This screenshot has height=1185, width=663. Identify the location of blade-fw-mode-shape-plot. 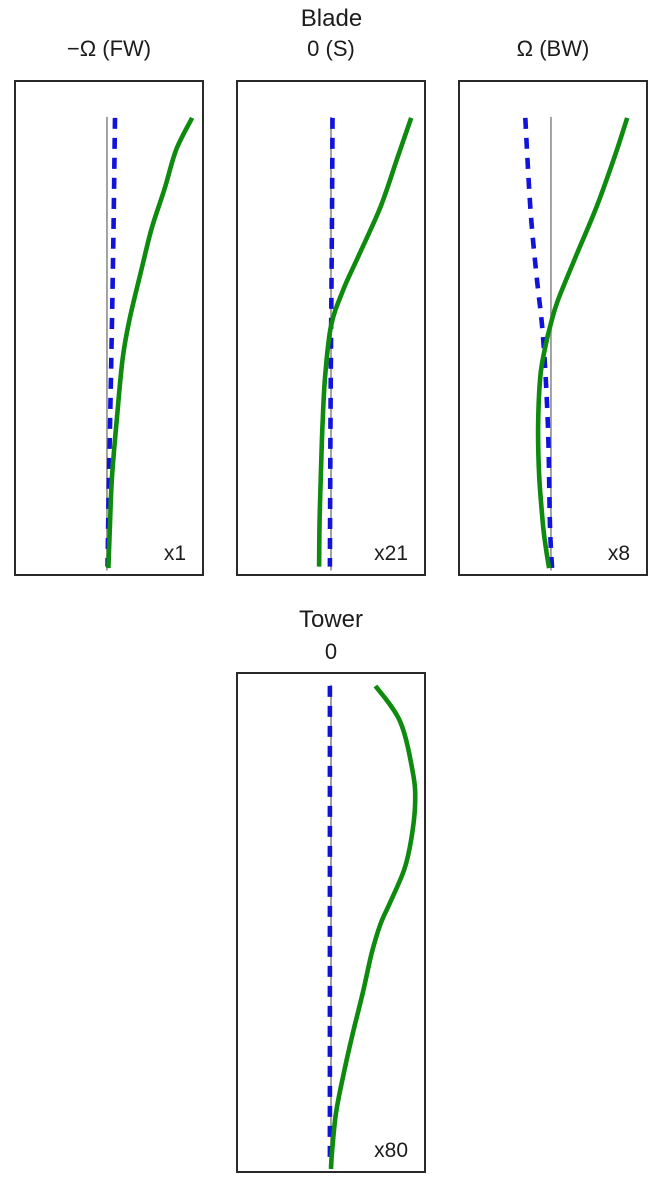
(150, 343).